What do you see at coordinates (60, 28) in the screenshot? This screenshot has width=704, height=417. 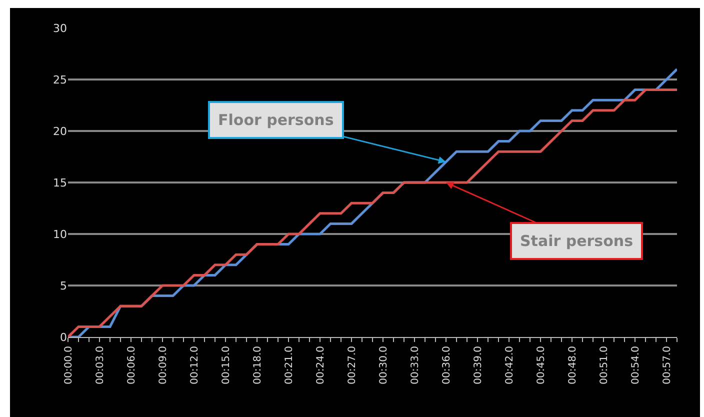 I see `y-tick-label: 30` at bounding box center [60, 28].